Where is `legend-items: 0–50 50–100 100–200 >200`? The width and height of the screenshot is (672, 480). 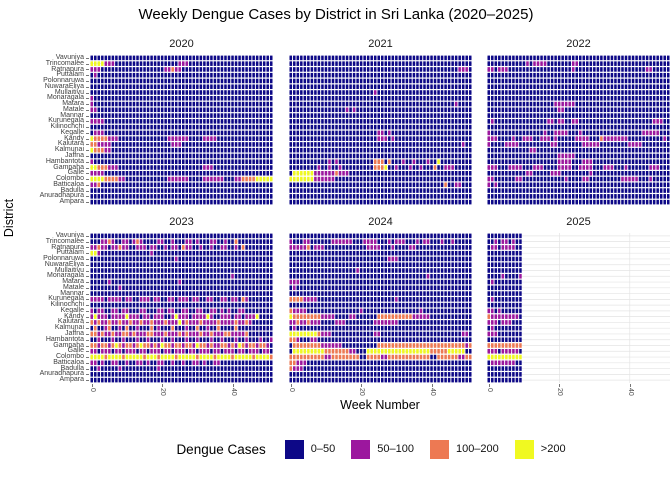 legend-items: 0–50 50–100 100–200 >200 is located at coordinates (425, 449).